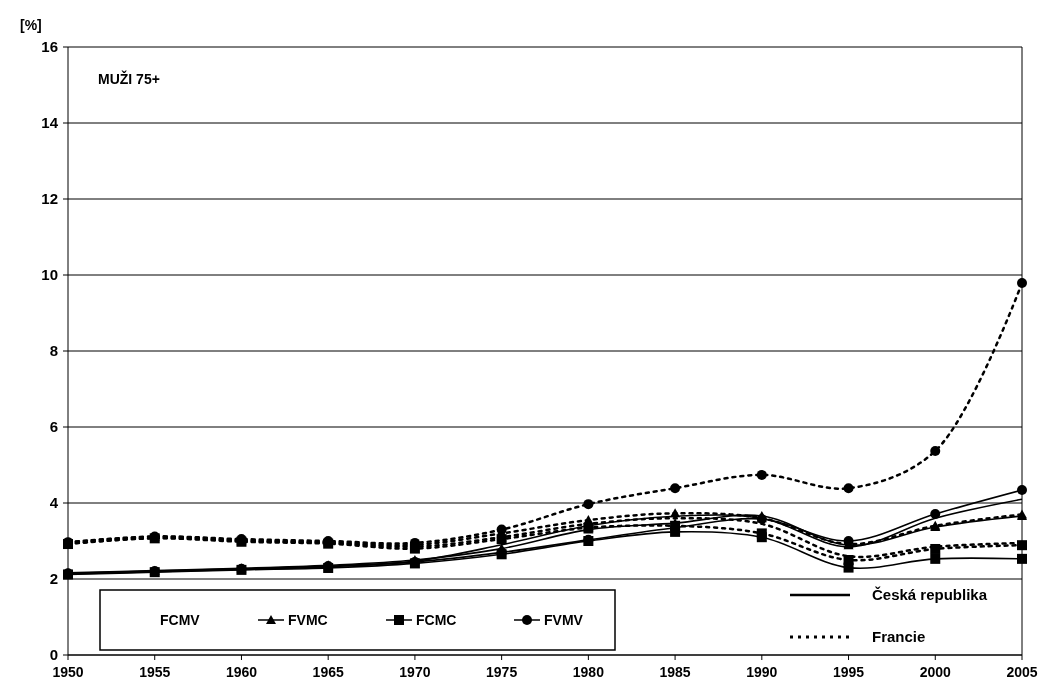 The width and height of the screenshot is (1045, 693). Describe the element at coordinates (564, 619) in the screenshot. I see `legend-label: FVMV` at that location.